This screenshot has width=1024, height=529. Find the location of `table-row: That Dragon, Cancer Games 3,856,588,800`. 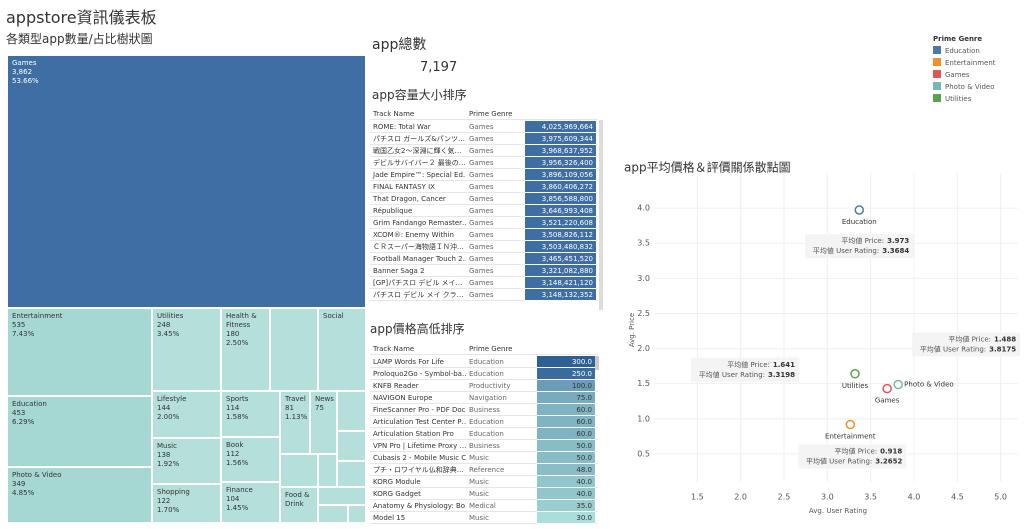

table-row: That Dragon, Cancer Games 3,856,588,800 is located at coordinates (484, 199).